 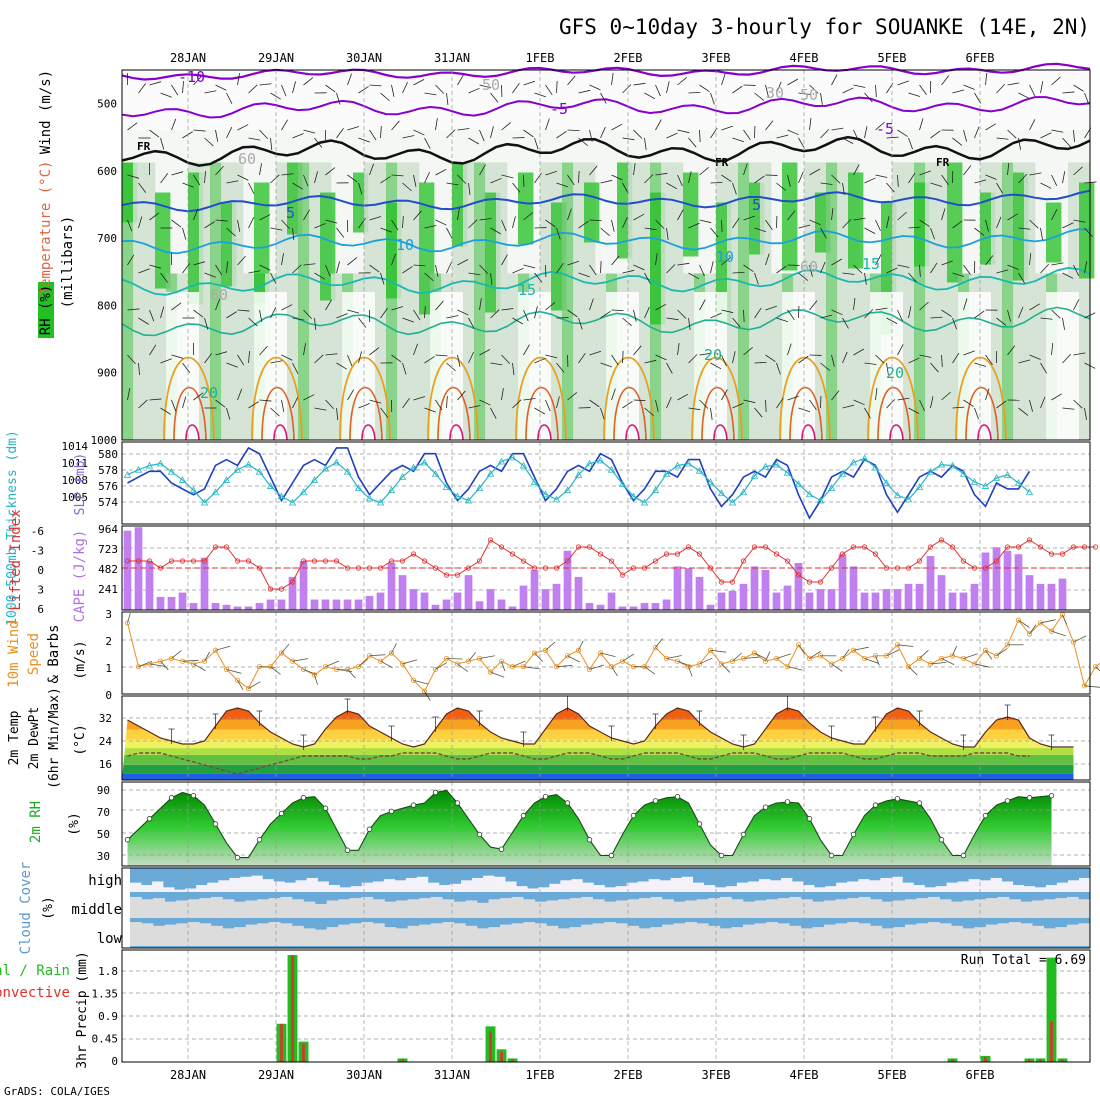 What do you see at coordinates (804, 58) in the screenshot?
I see `top-date-label: 4FEB` at bounding box center [804, 58].